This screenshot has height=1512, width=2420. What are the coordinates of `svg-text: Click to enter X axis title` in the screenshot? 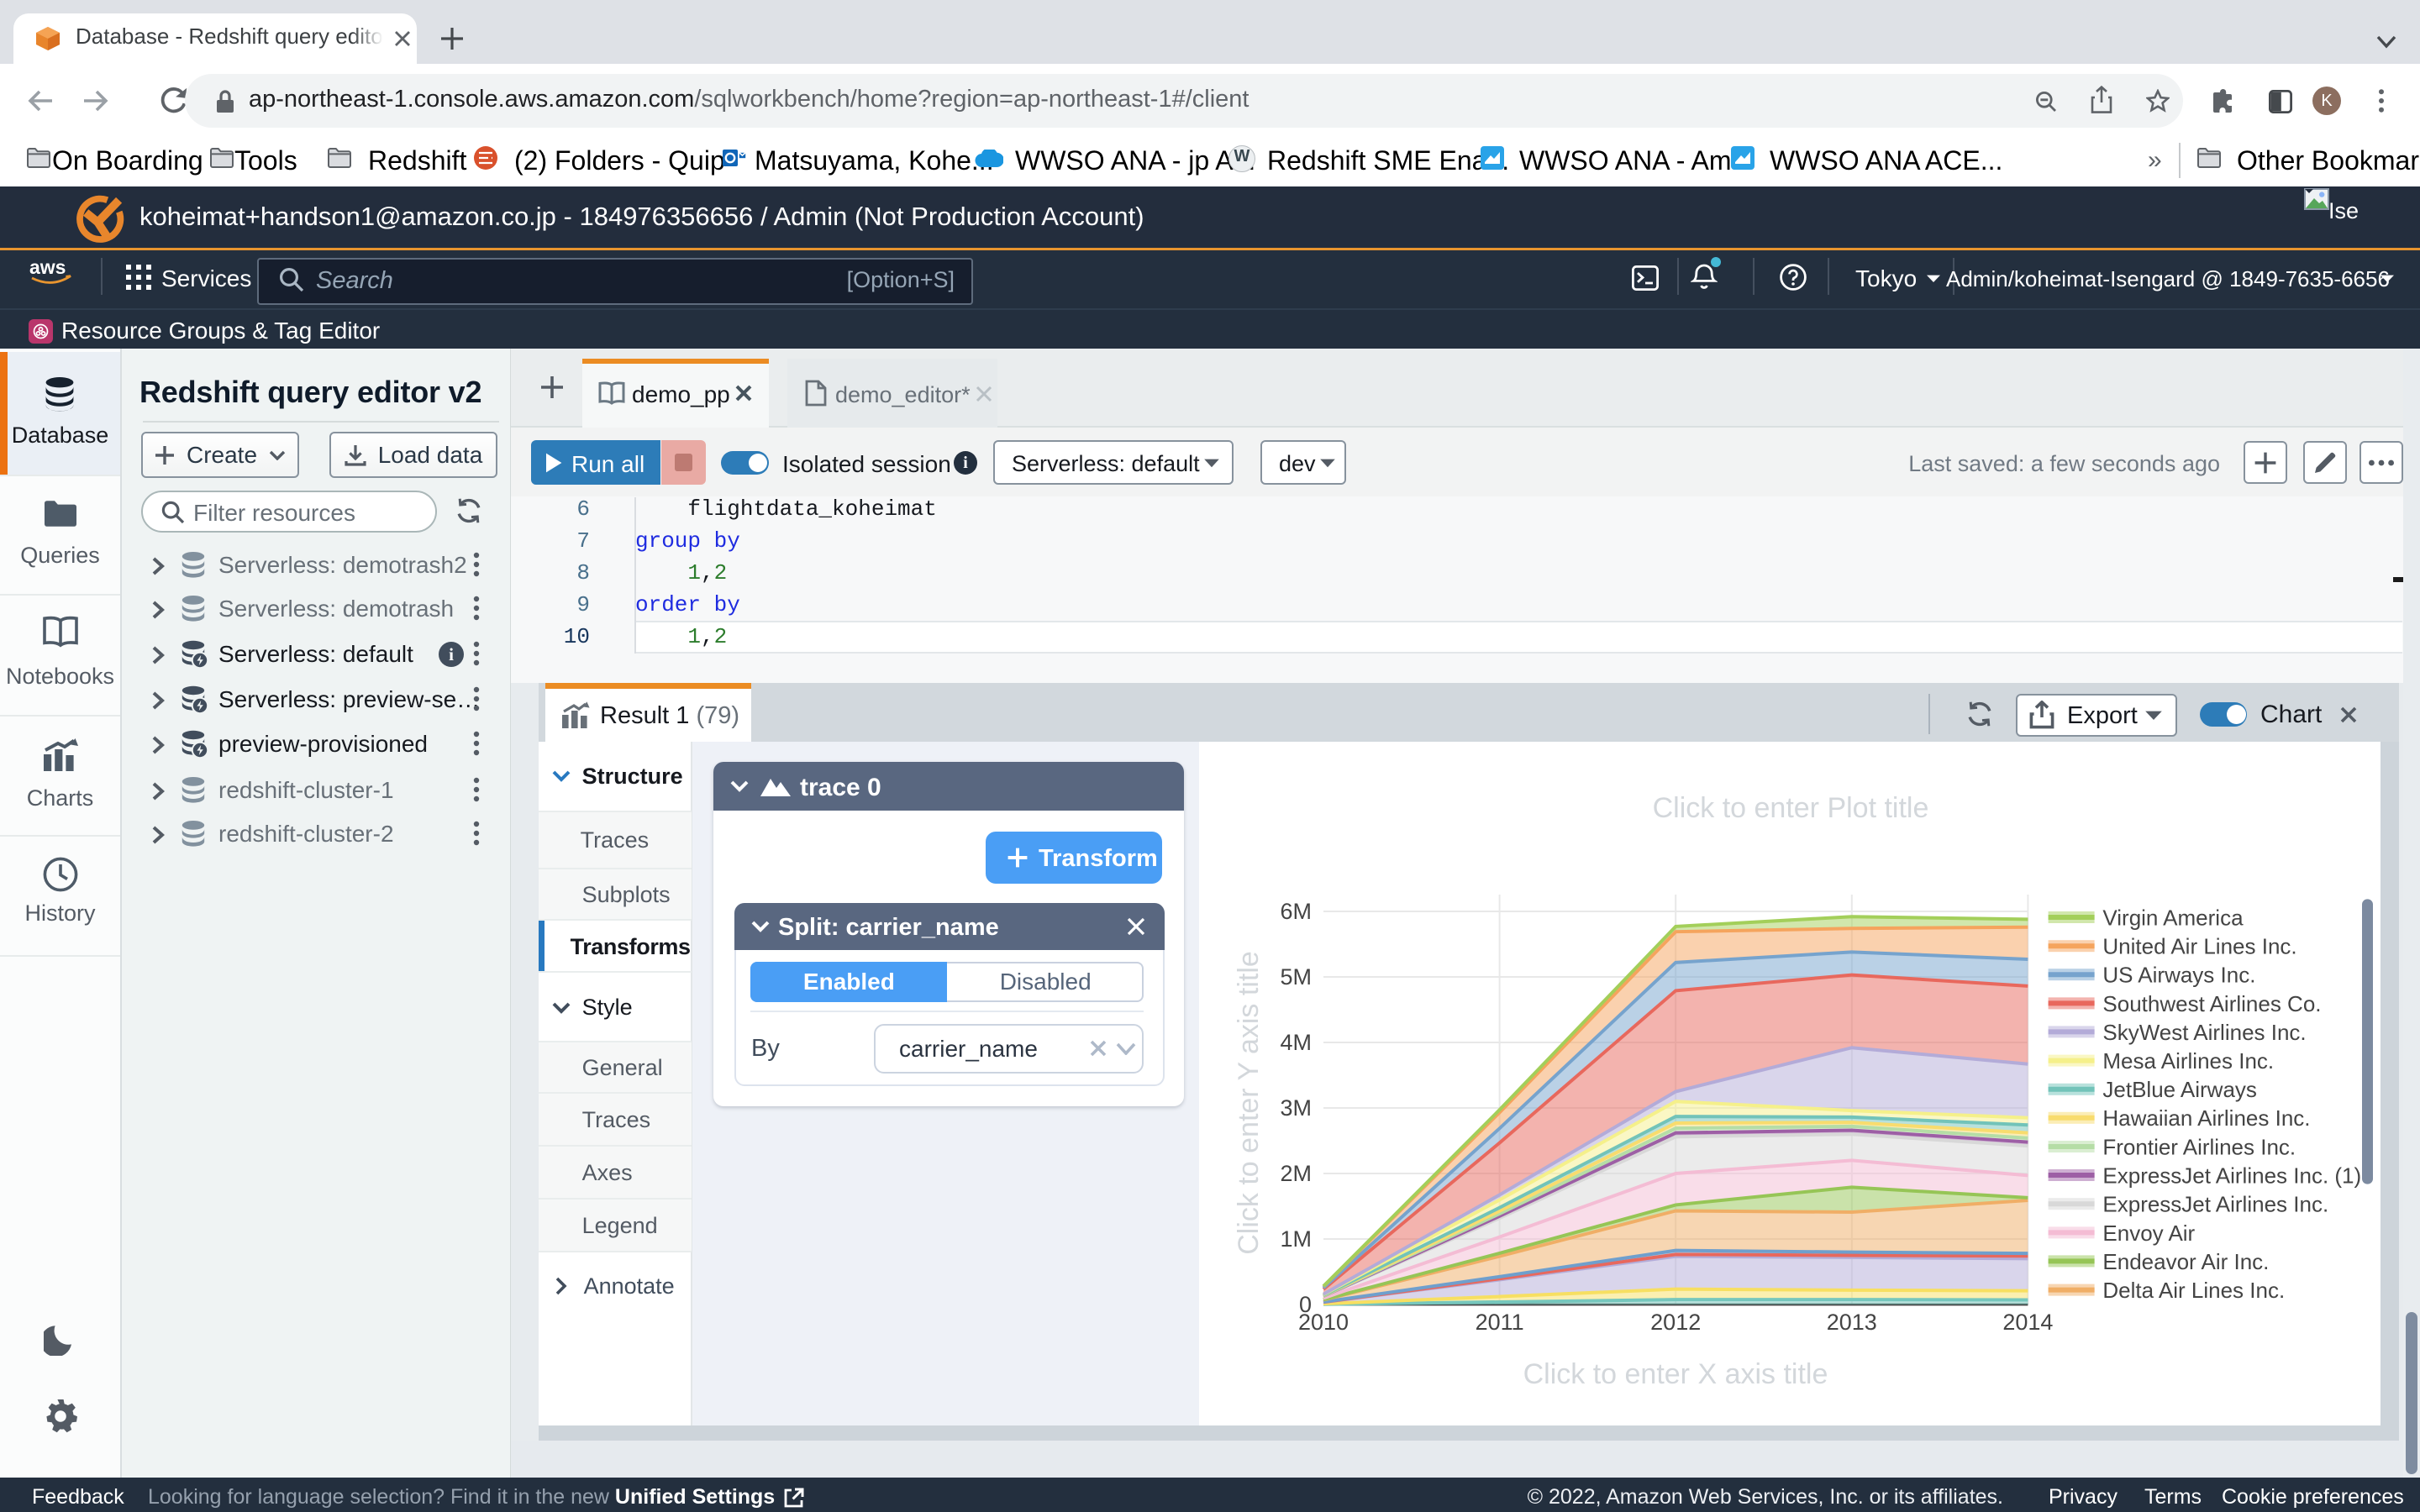 It's located at (1676, 1374).